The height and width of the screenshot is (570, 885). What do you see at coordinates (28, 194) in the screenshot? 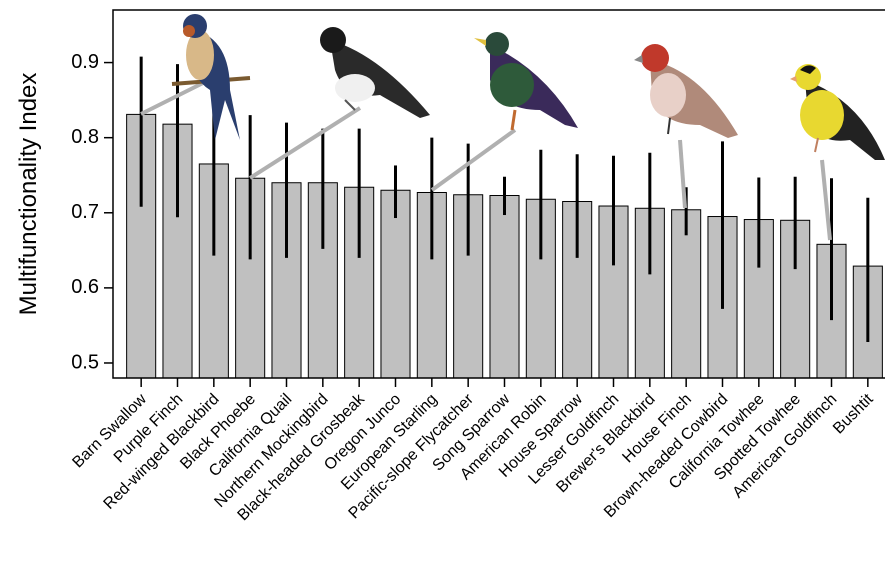
I see `y-axis-label: Multifunctionality Index` at bounding box center [28, 194].